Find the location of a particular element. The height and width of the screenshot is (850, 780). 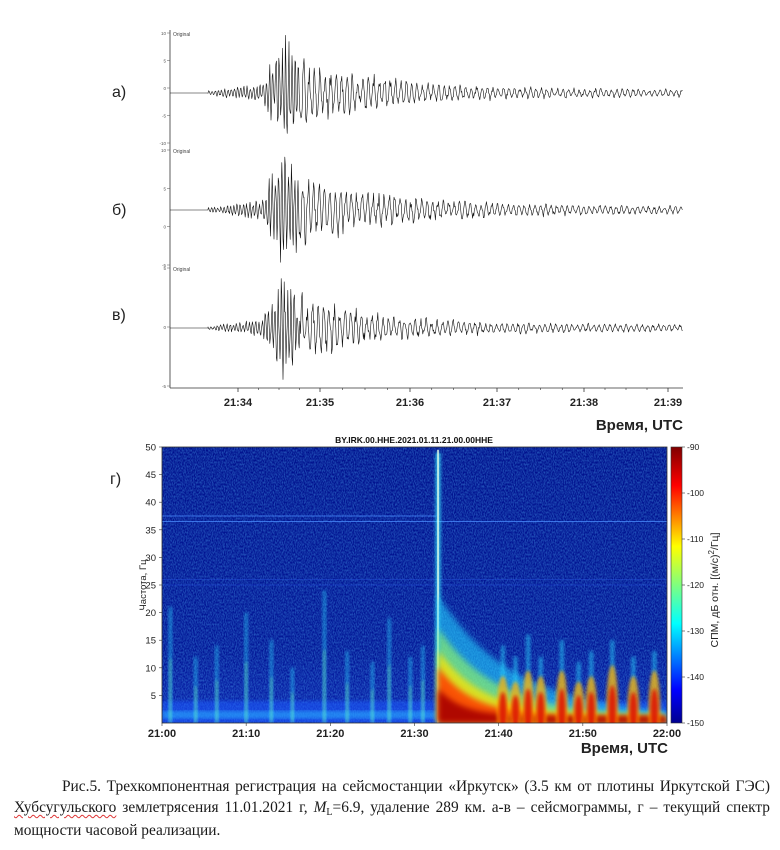

seismogram-x-tick-label: 21:34 is located at coordinates (238, 403).